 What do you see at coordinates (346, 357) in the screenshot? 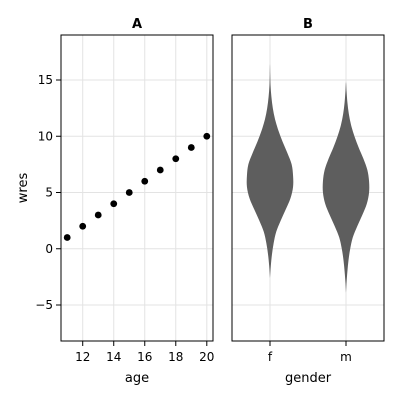
I see `panel-b-x-tick-label: m` at bounding box center [346, 357].